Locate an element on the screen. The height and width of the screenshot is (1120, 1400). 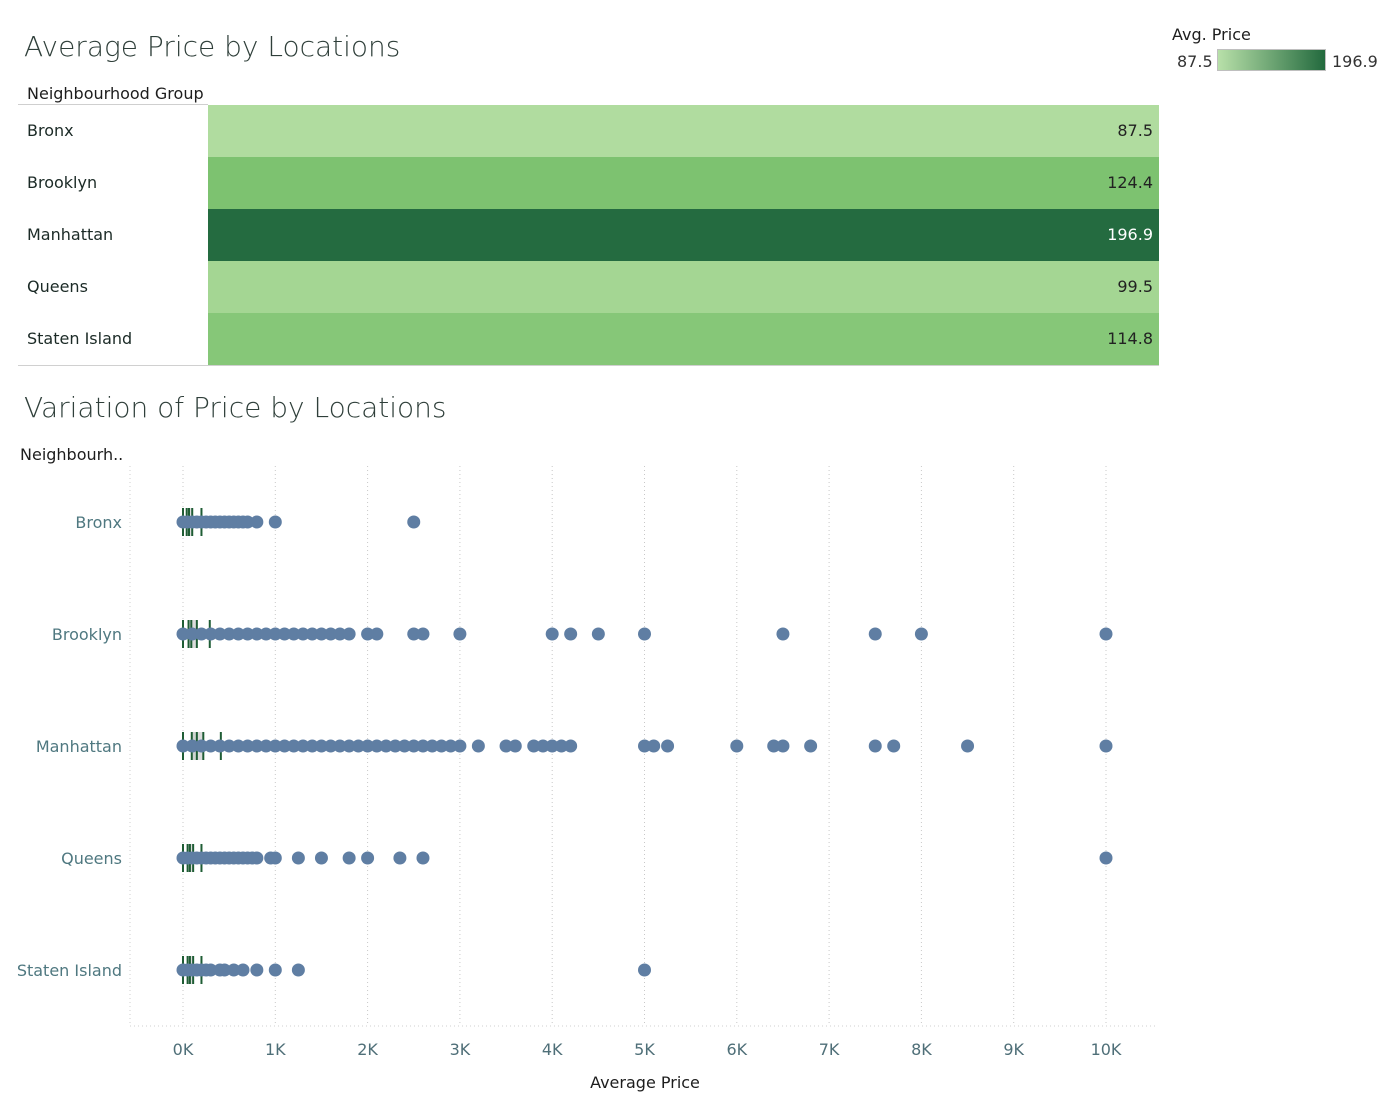
cell-value: 114.8 is located at coordinates (1130, 338).